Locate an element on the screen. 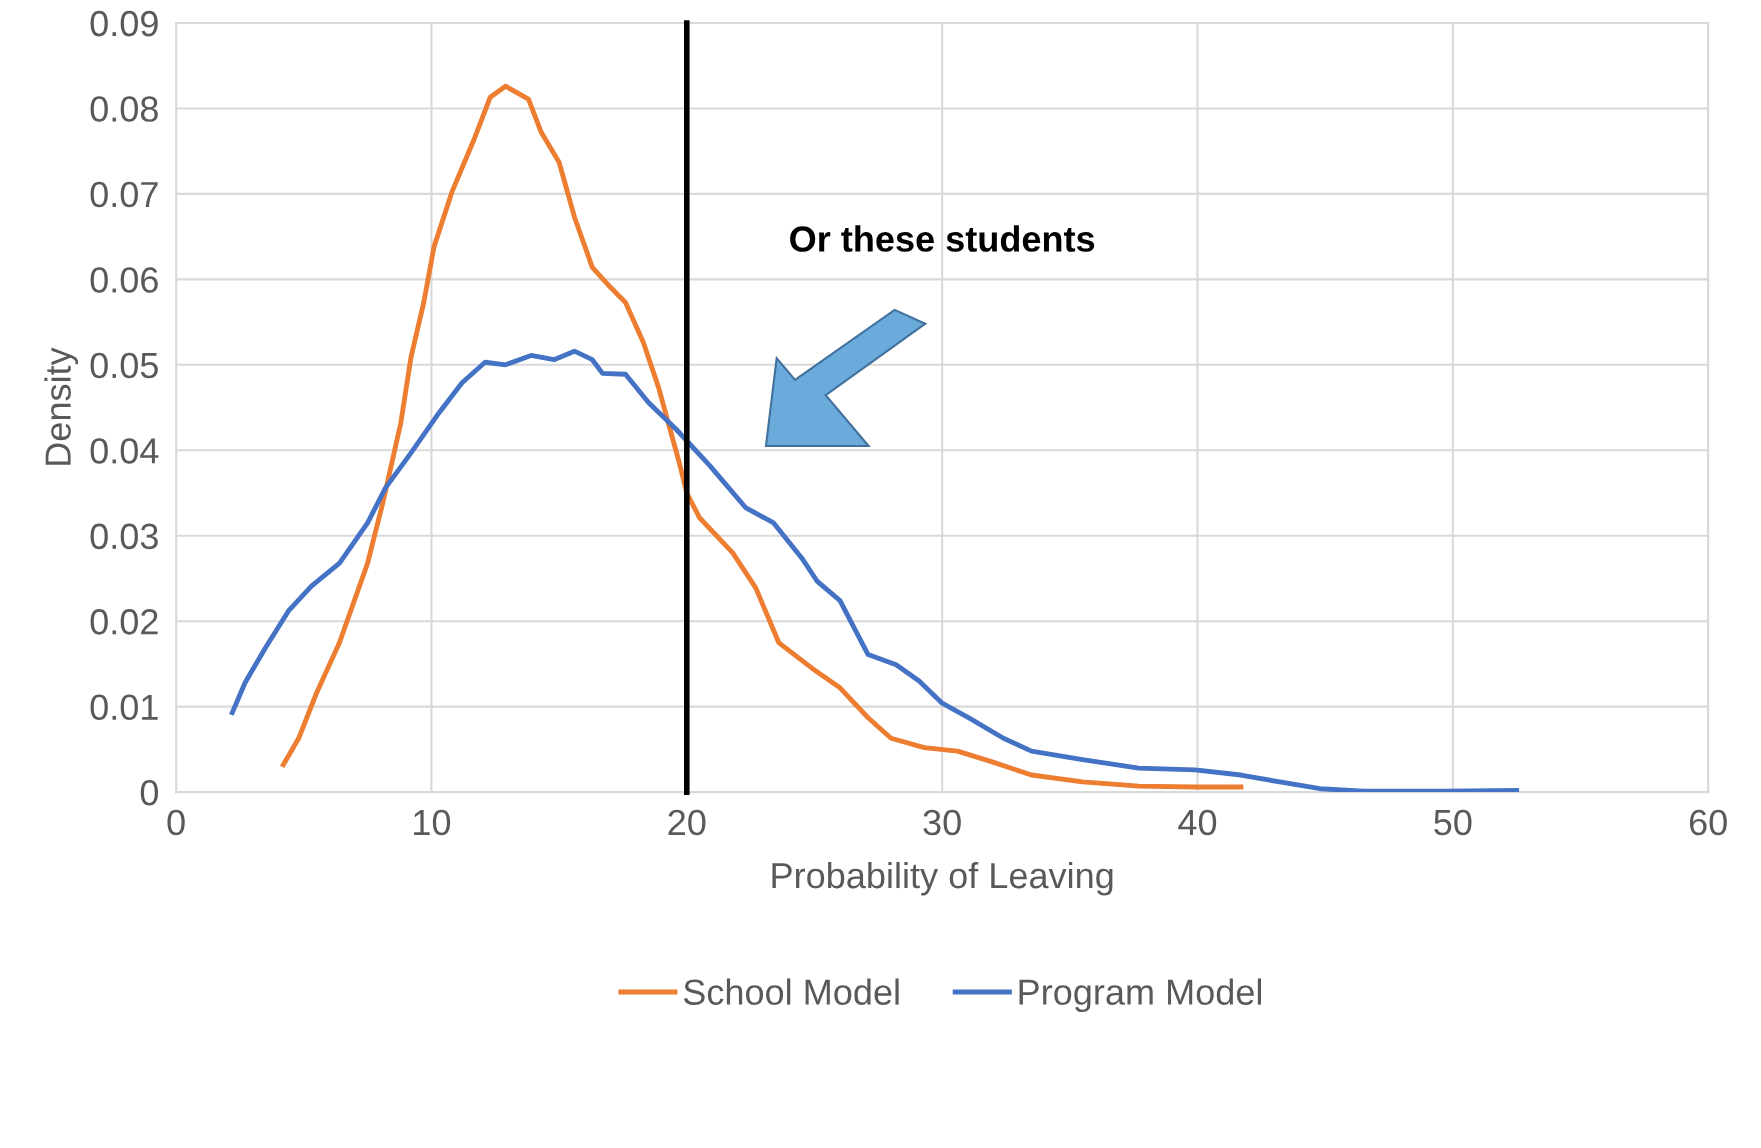 The width and height of the screenshot is (1761, 1148). annotation: Or these students is located at coordinates (942, 238).